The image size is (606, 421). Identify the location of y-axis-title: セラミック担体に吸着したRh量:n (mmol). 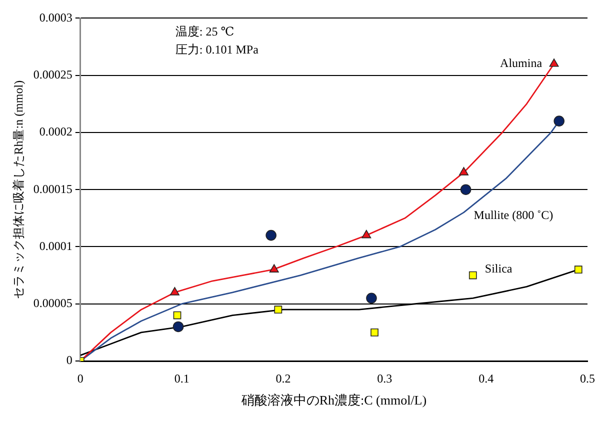
(18, 189).